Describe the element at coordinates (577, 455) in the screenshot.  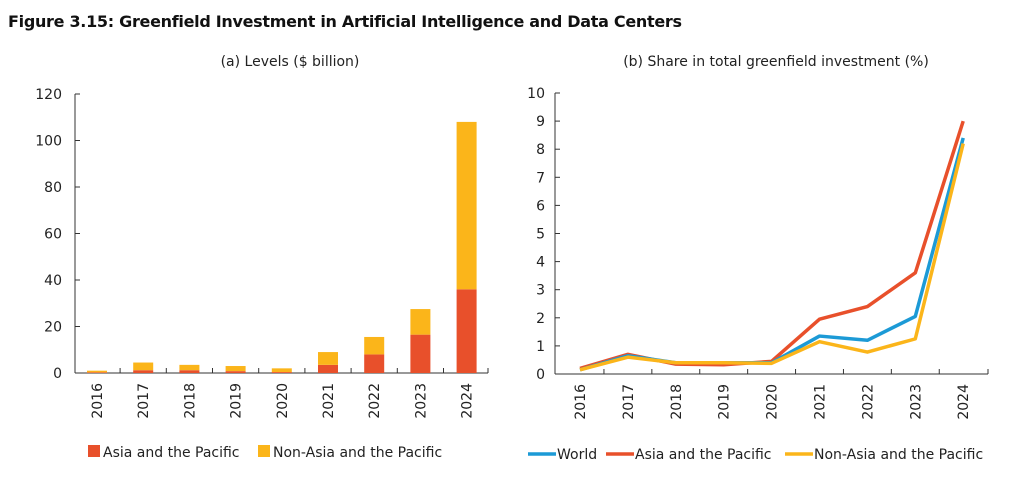
I see `legend-label: World` at that location.